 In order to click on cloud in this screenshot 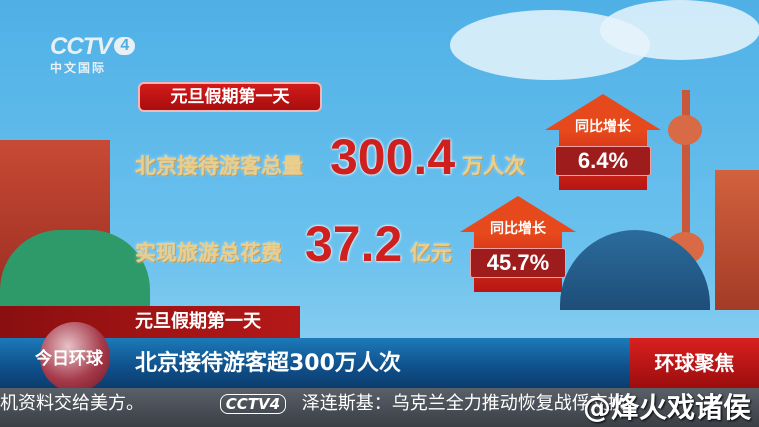, I will do `click(679, 30)`.